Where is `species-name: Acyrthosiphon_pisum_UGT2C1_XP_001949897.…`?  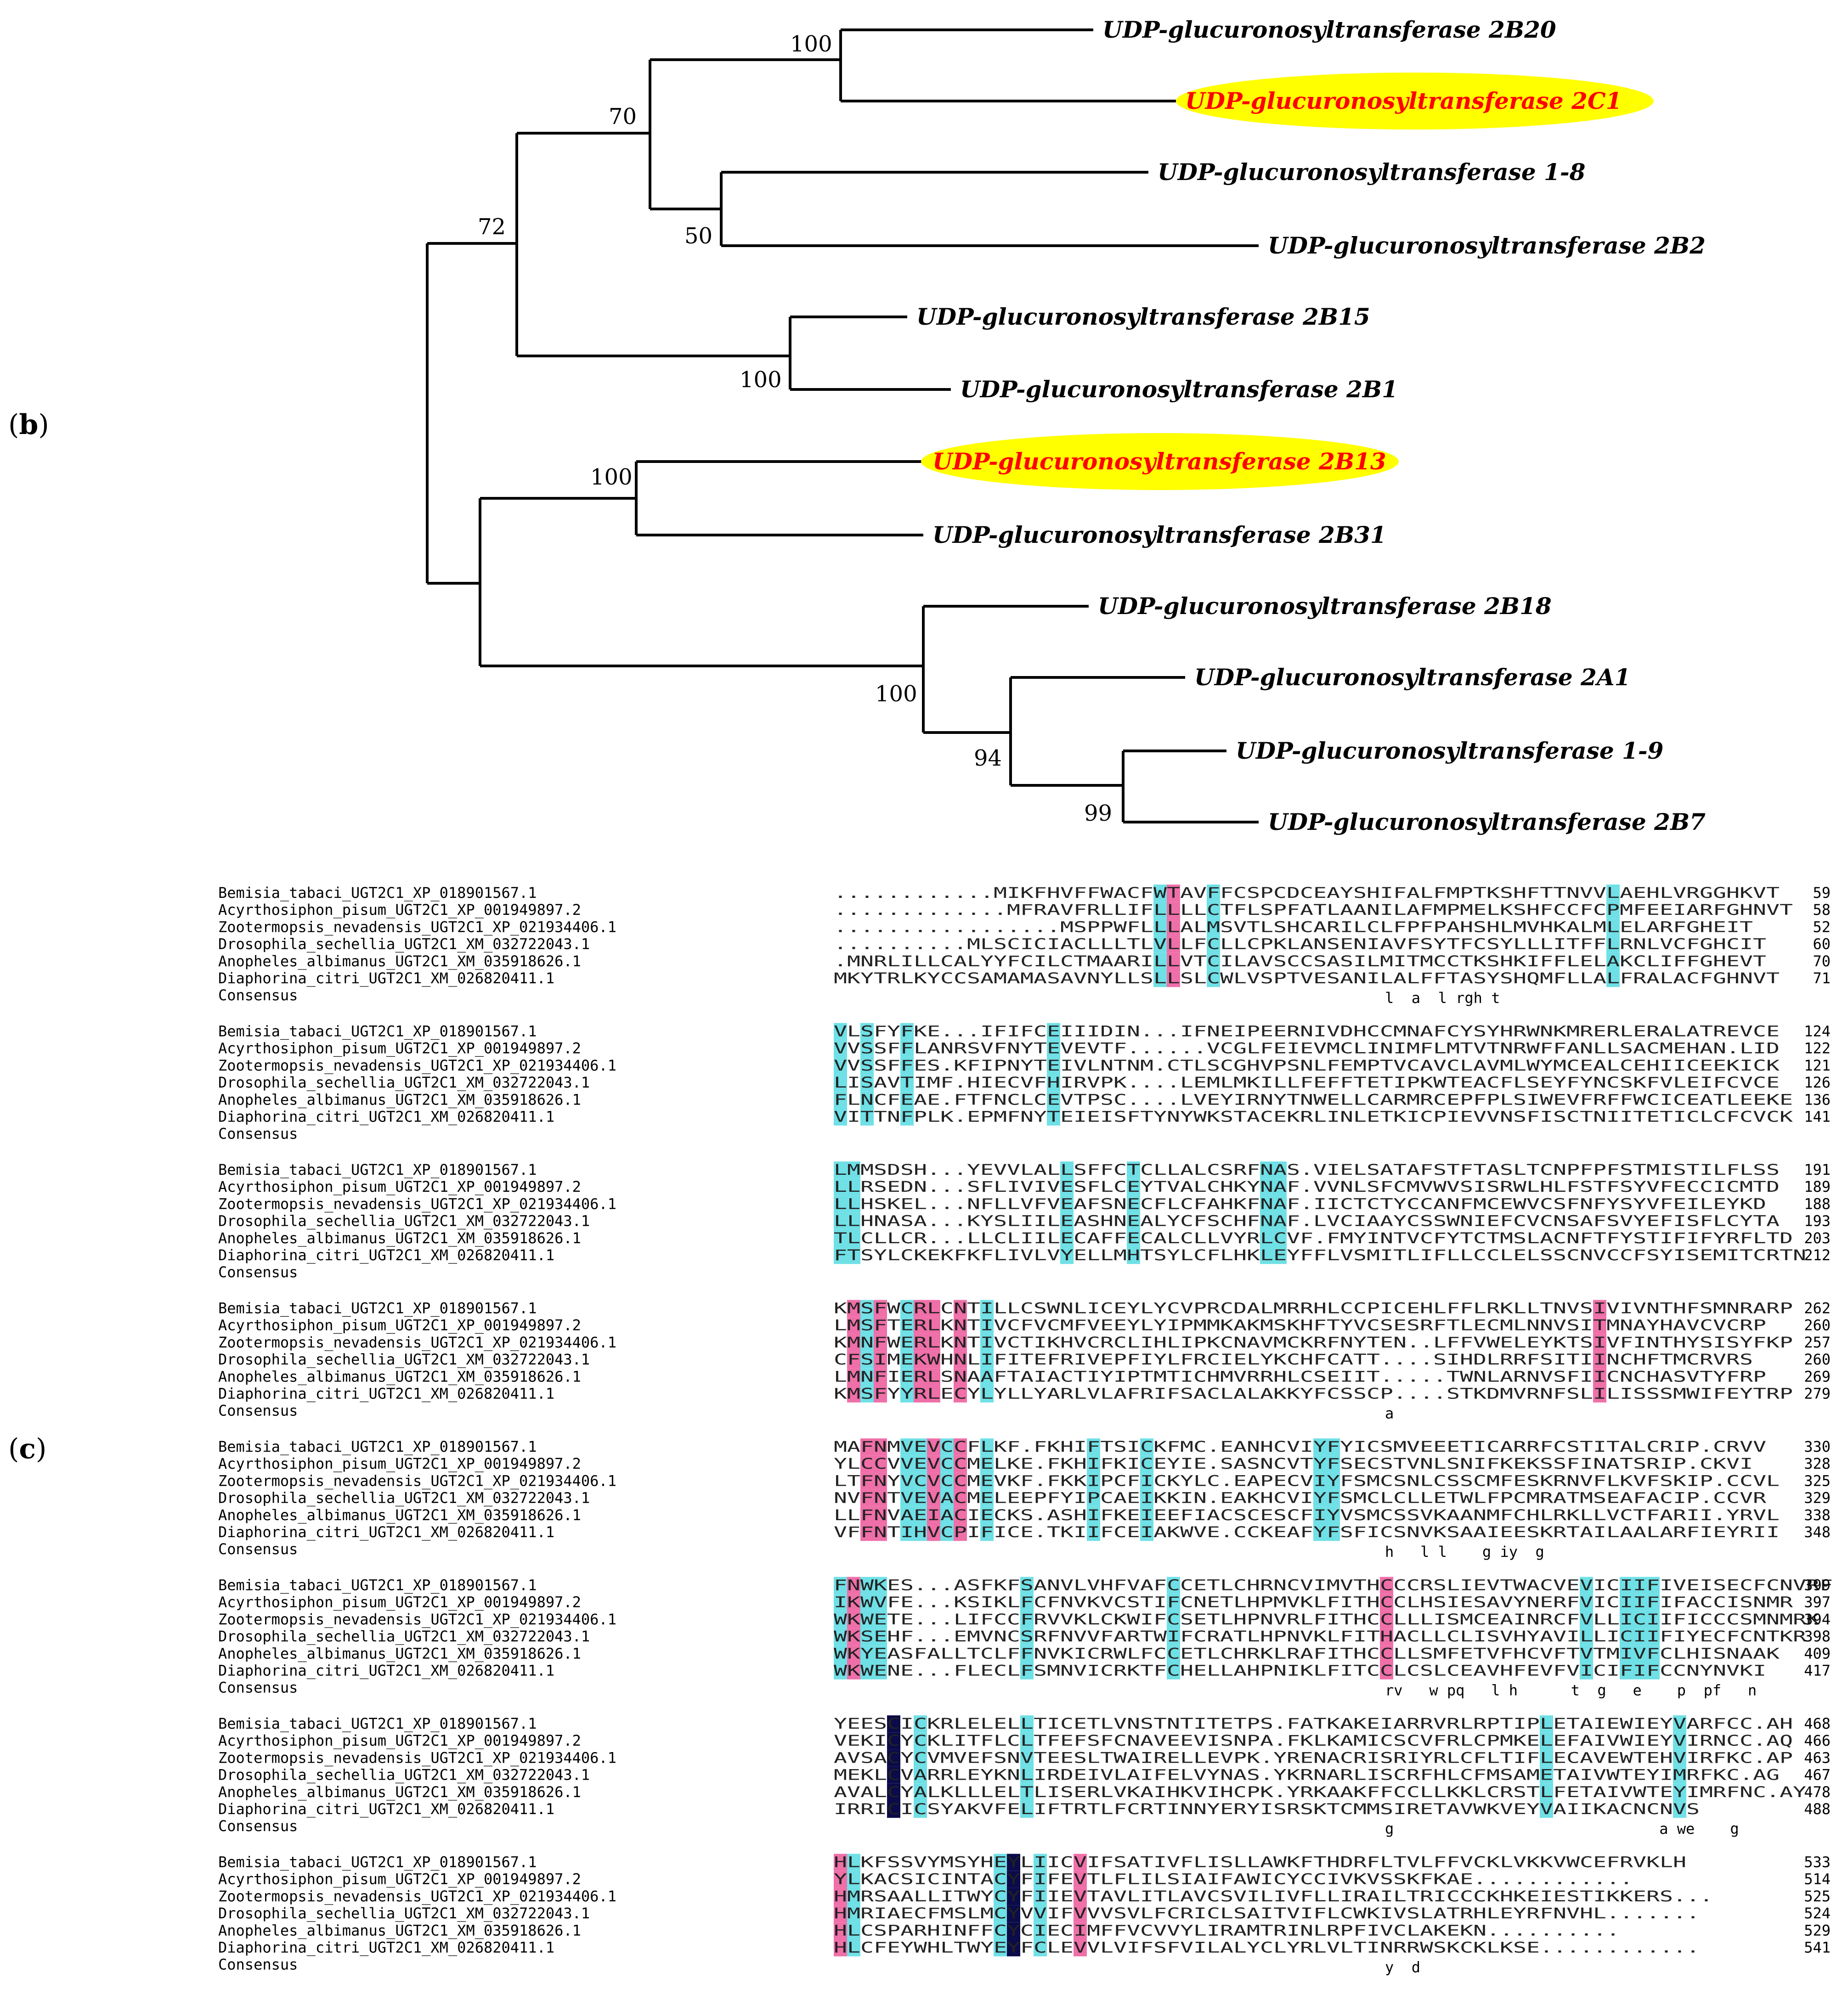
species-name: Acyrthosiphon_pisum_UGT2C1_XP_001949897.… is located at coordinates (400, 1049).